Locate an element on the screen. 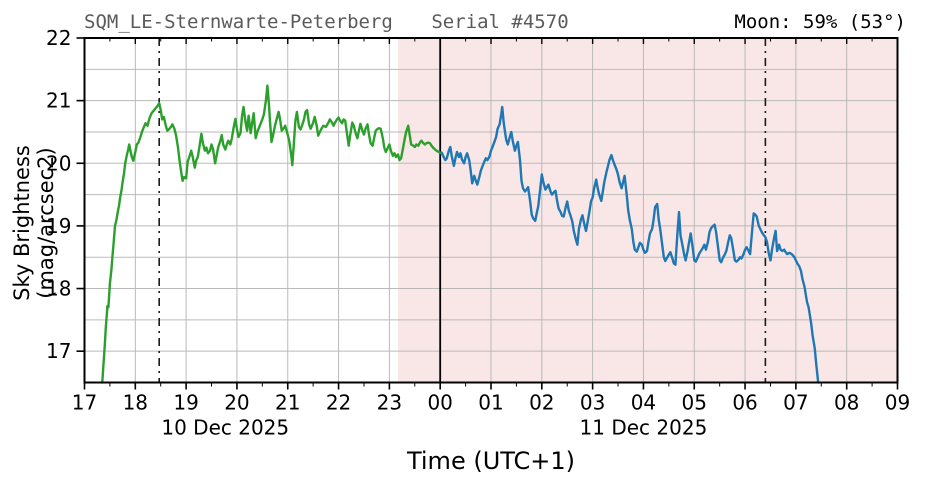 The width and height of the screenshot is (926, 488). x-tick-label: 21 is located at coordinates (287, 403).